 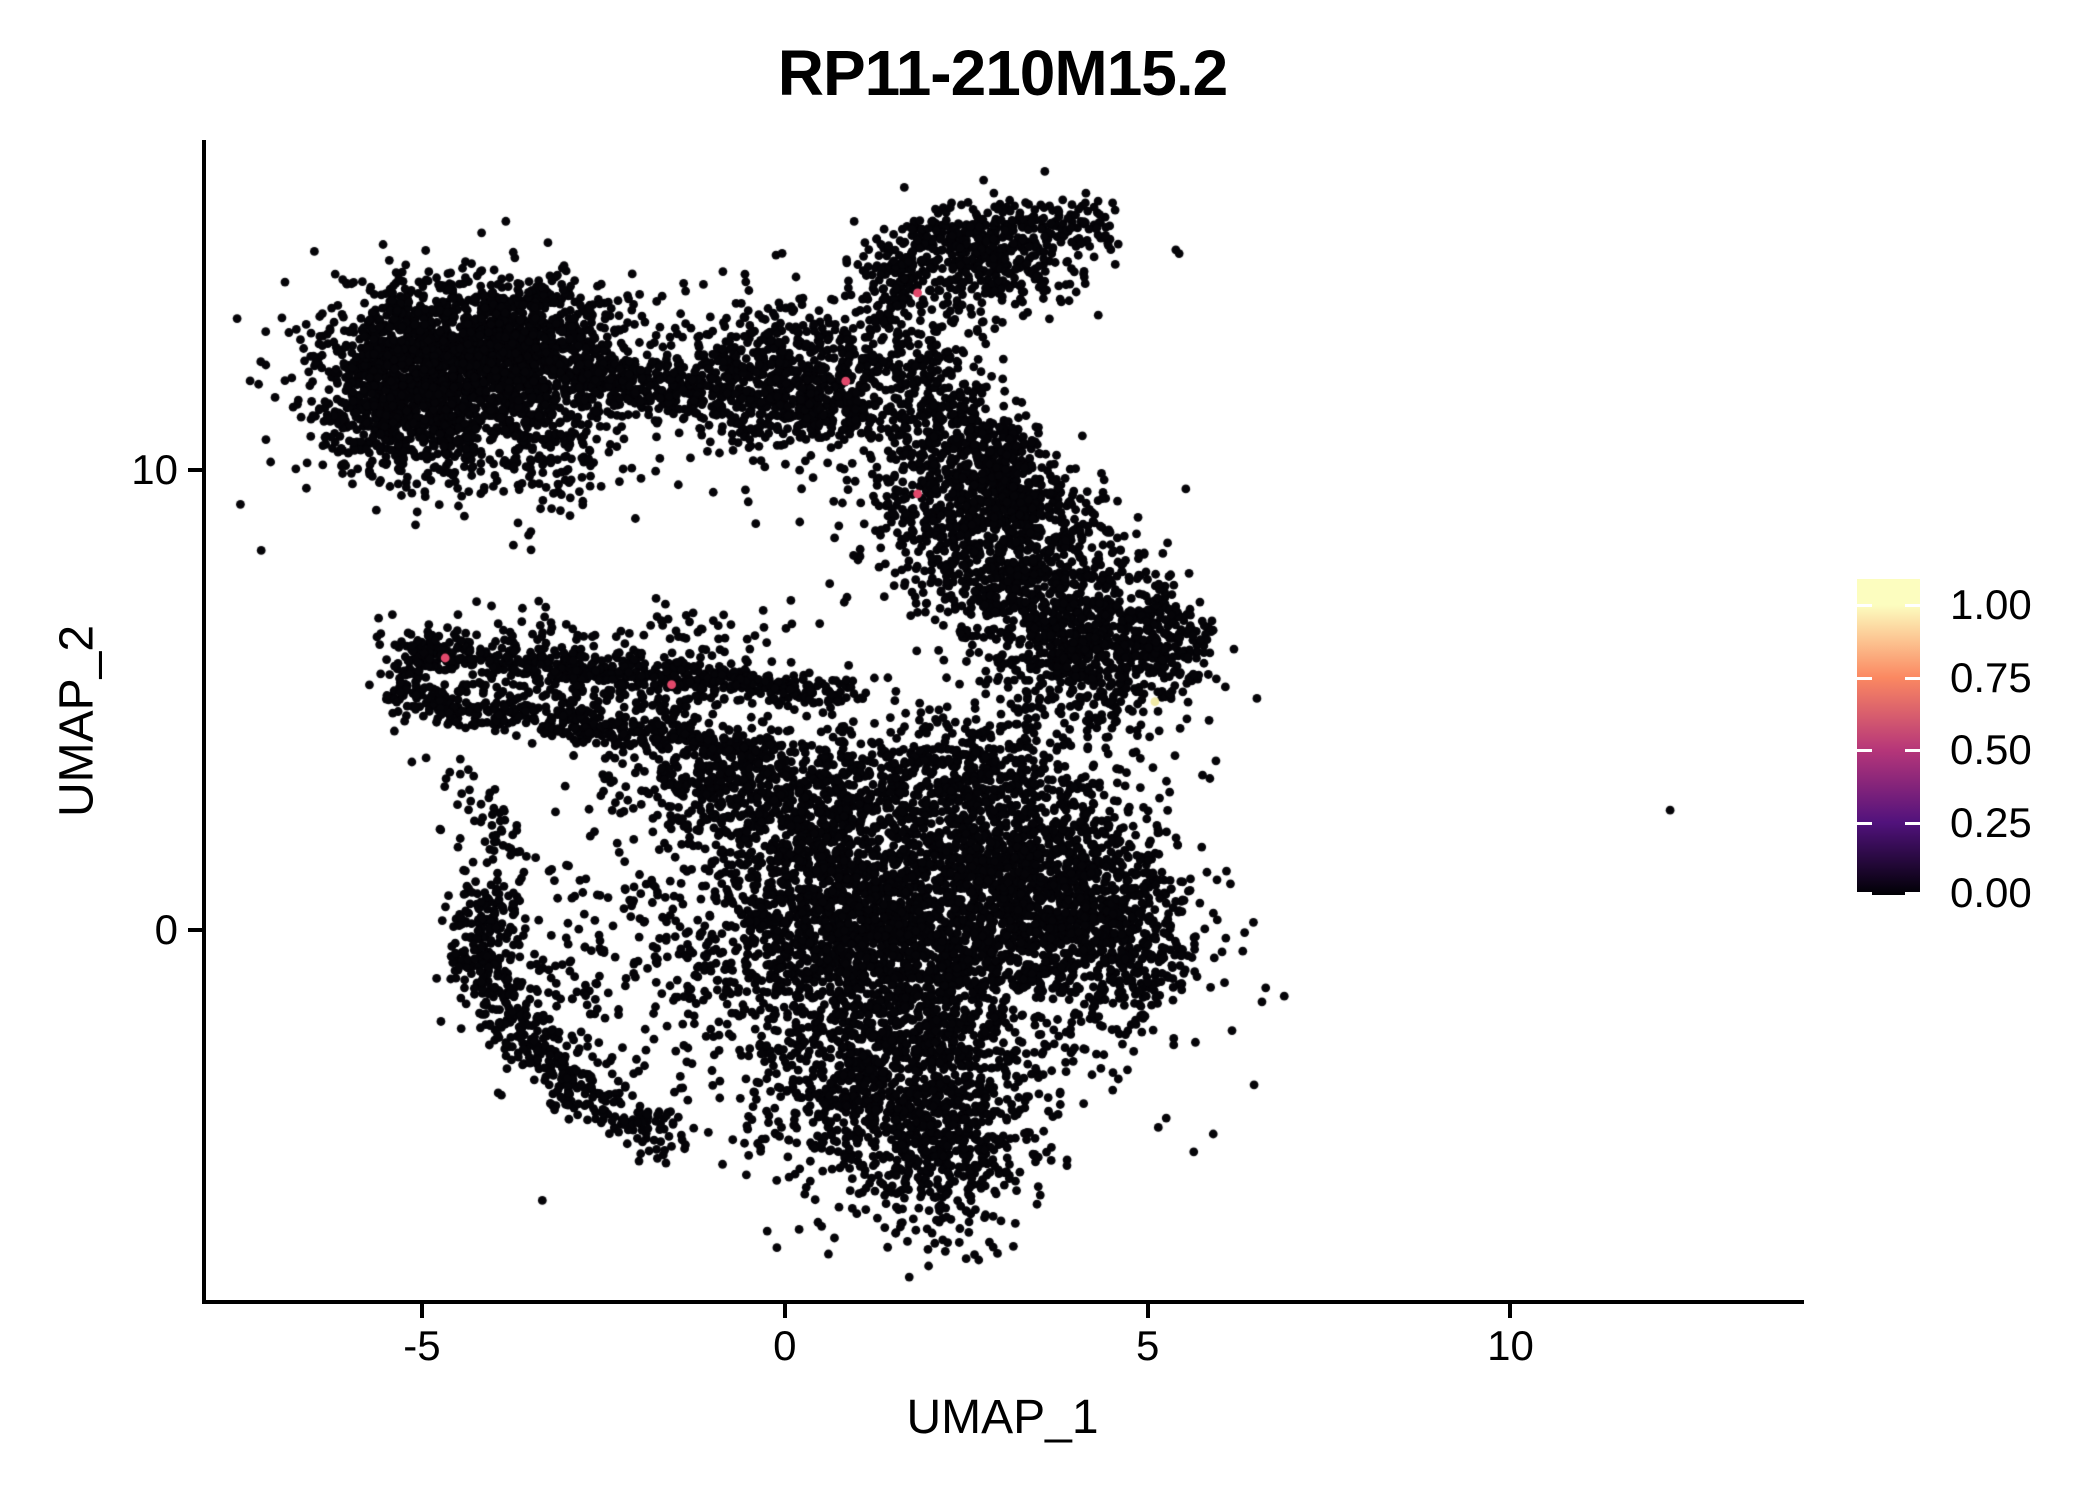 What do you see at coordinates (1003, 73) in the screenshot?
I see `chart-title: RP11-210M15.2` at bounding box center [1003, 73].